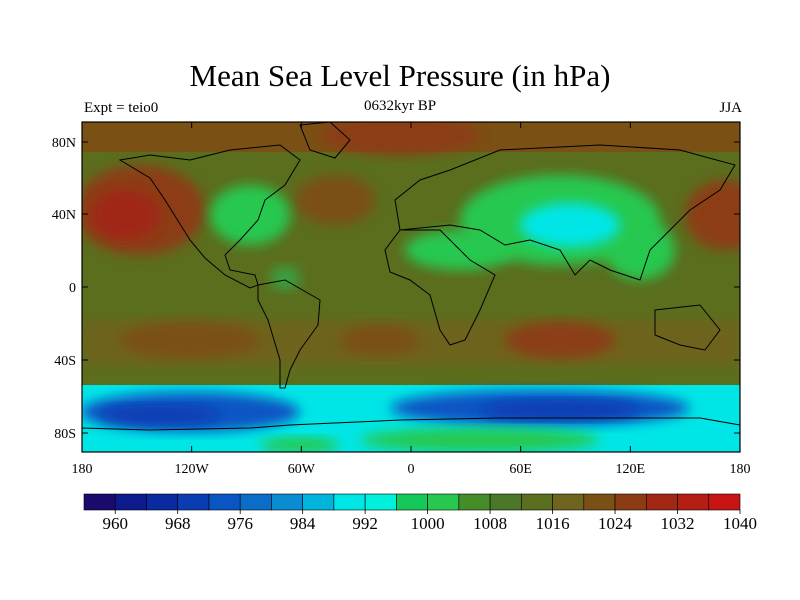 This screenshot has height=600, width=800. What do you see at coordinates (72, 288) in the screenshot?
I see `lat-tick-label: 0` at bounding box center [72, 288].